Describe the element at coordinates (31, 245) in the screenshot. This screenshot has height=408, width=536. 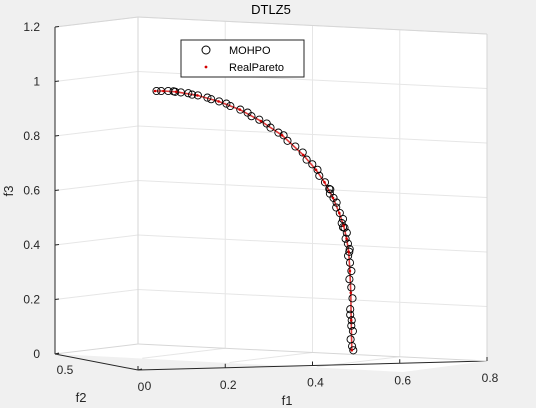
I see `f3-tick-label: 0.4` at that location.